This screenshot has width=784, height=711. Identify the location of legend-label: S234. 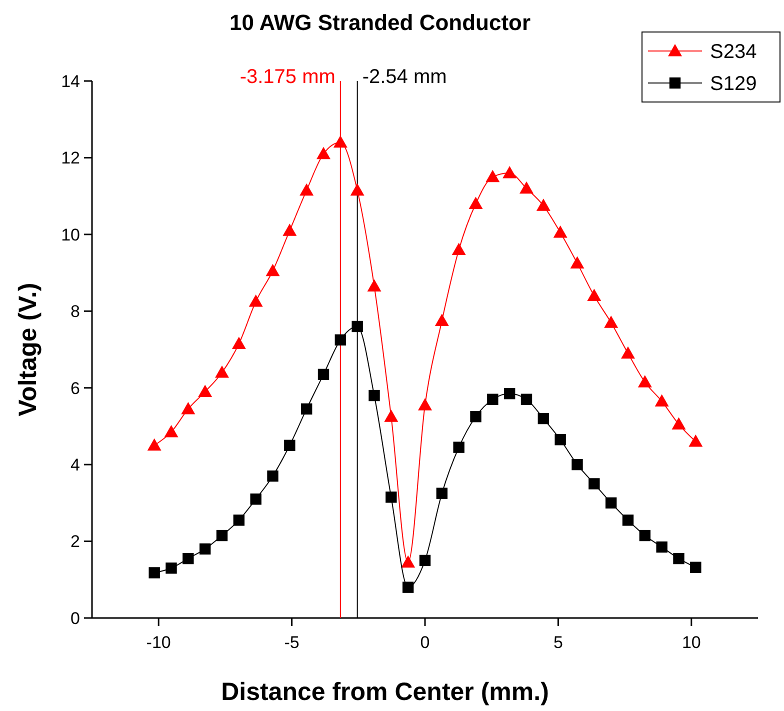
(733, 52).